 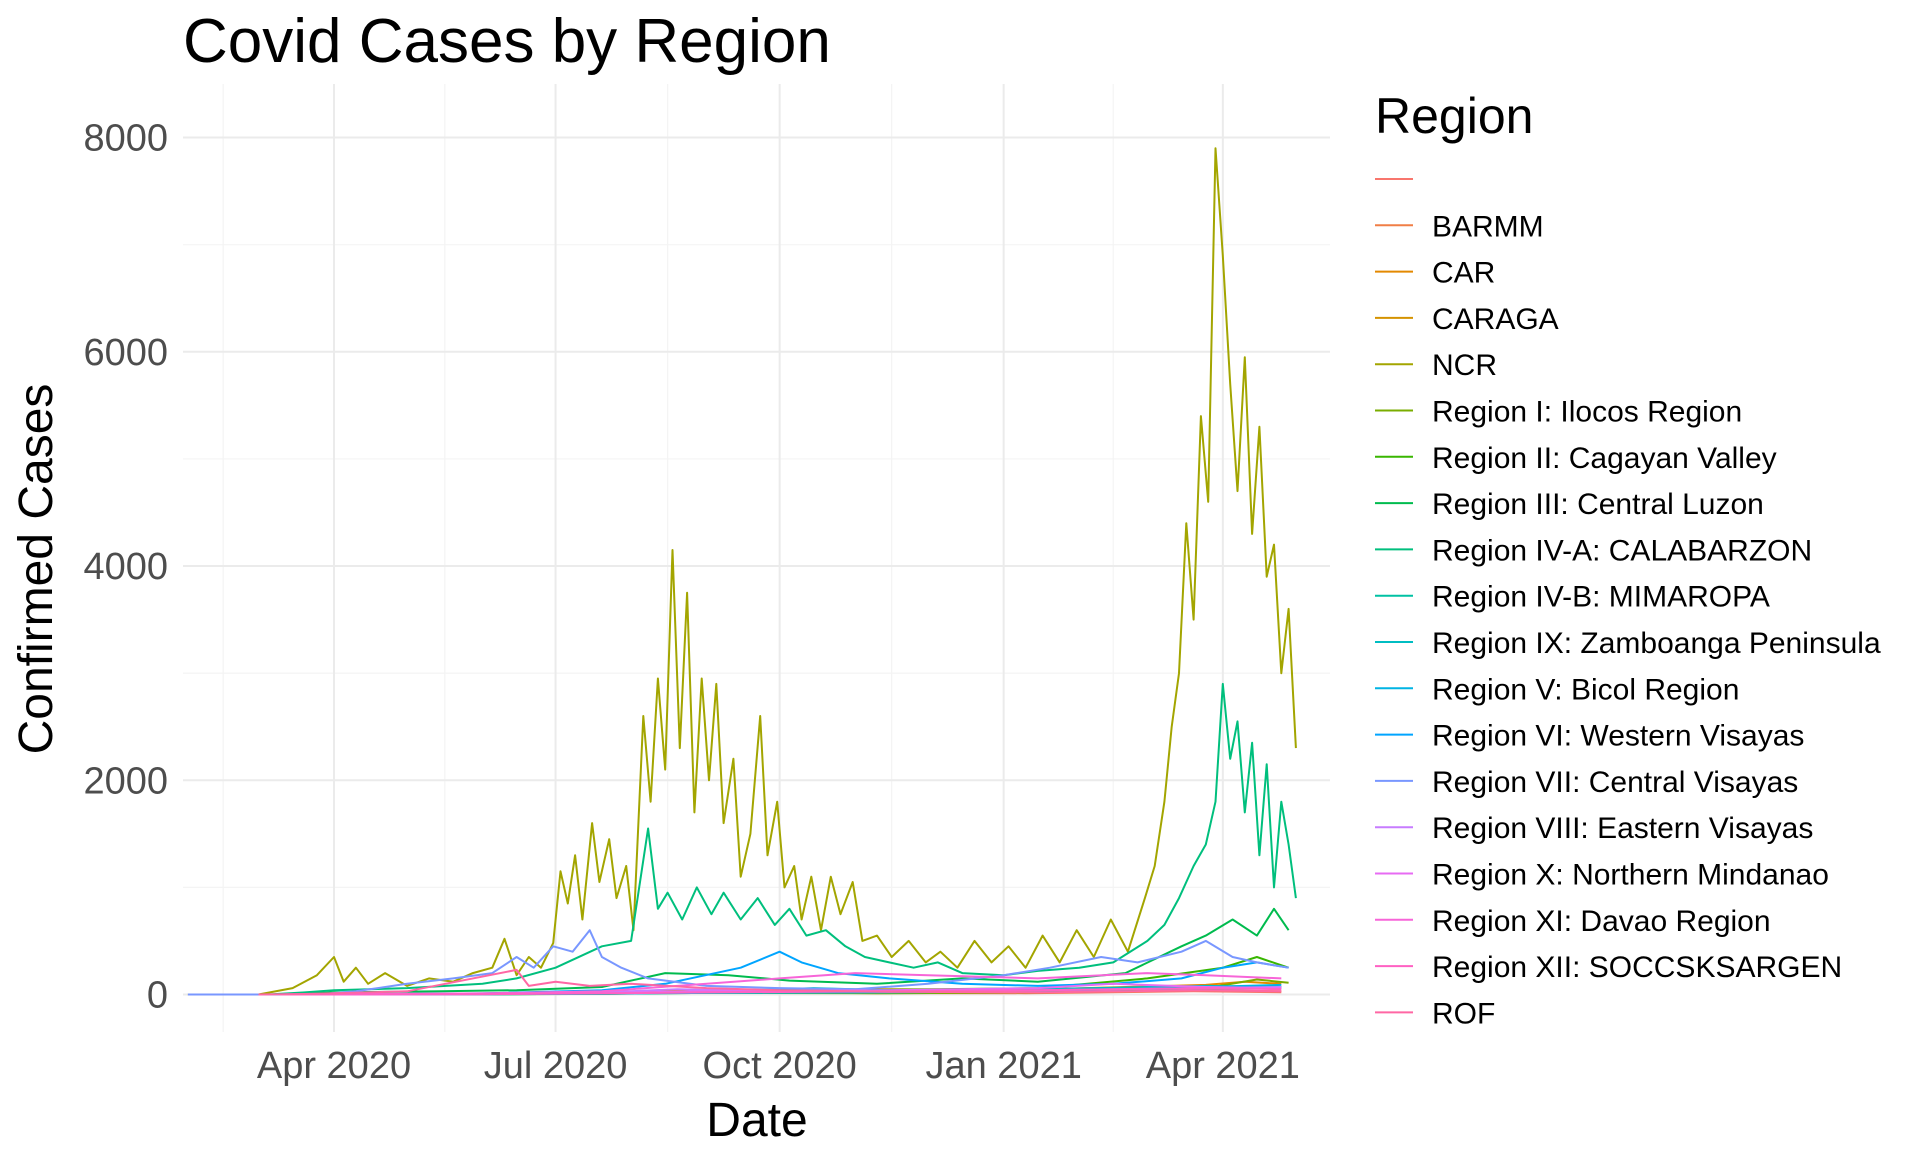 What do you see at coordinates (1463, 1013) in the screenshot?
I see `legend-entry: ROF` at bounding box center [1463, 1013].